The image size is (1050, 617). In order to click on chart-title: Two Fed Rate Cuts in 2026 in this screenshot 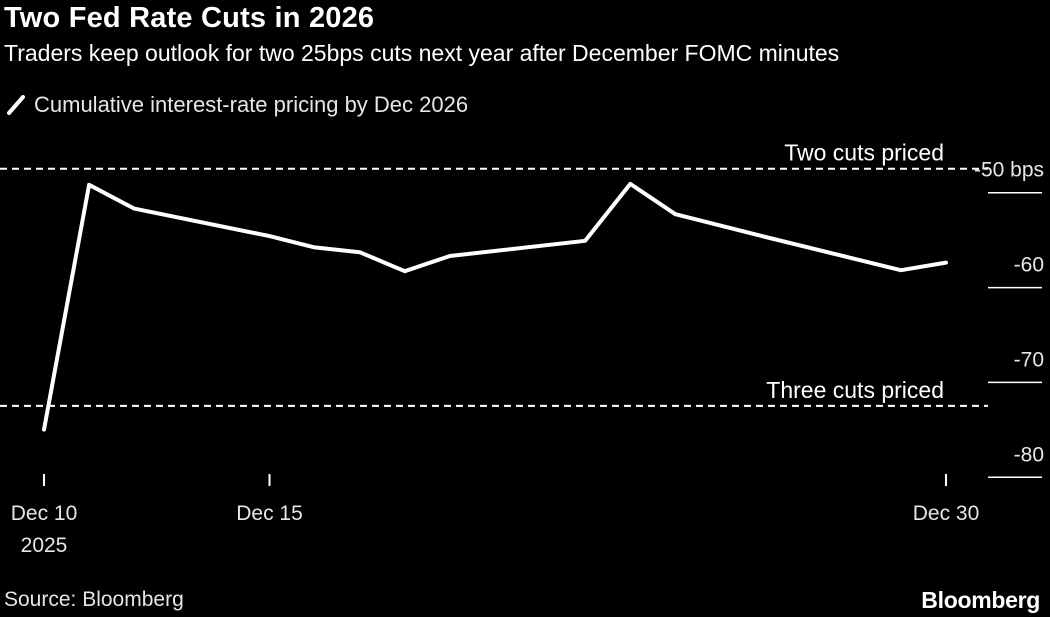, I will do `click(189, 18)`.